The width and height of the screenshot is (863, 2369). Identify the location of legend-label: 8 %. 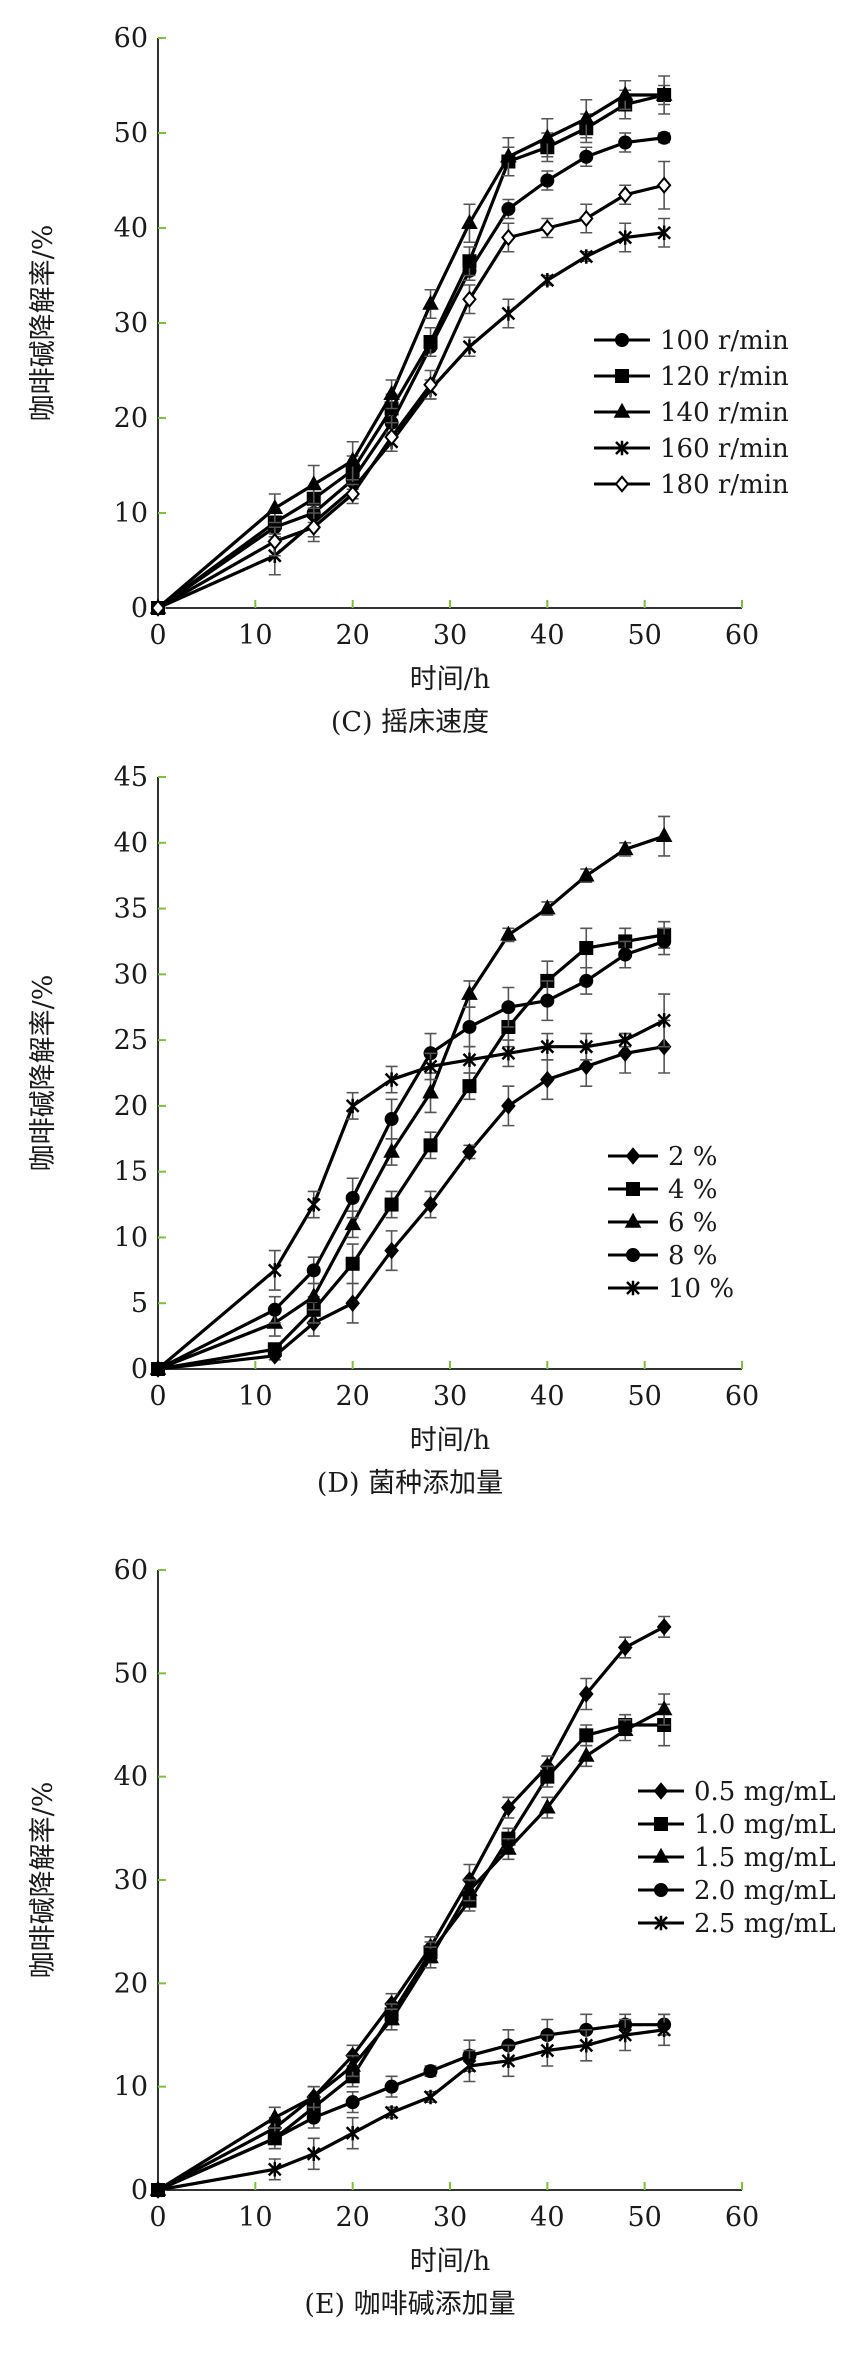
(693, 1256).